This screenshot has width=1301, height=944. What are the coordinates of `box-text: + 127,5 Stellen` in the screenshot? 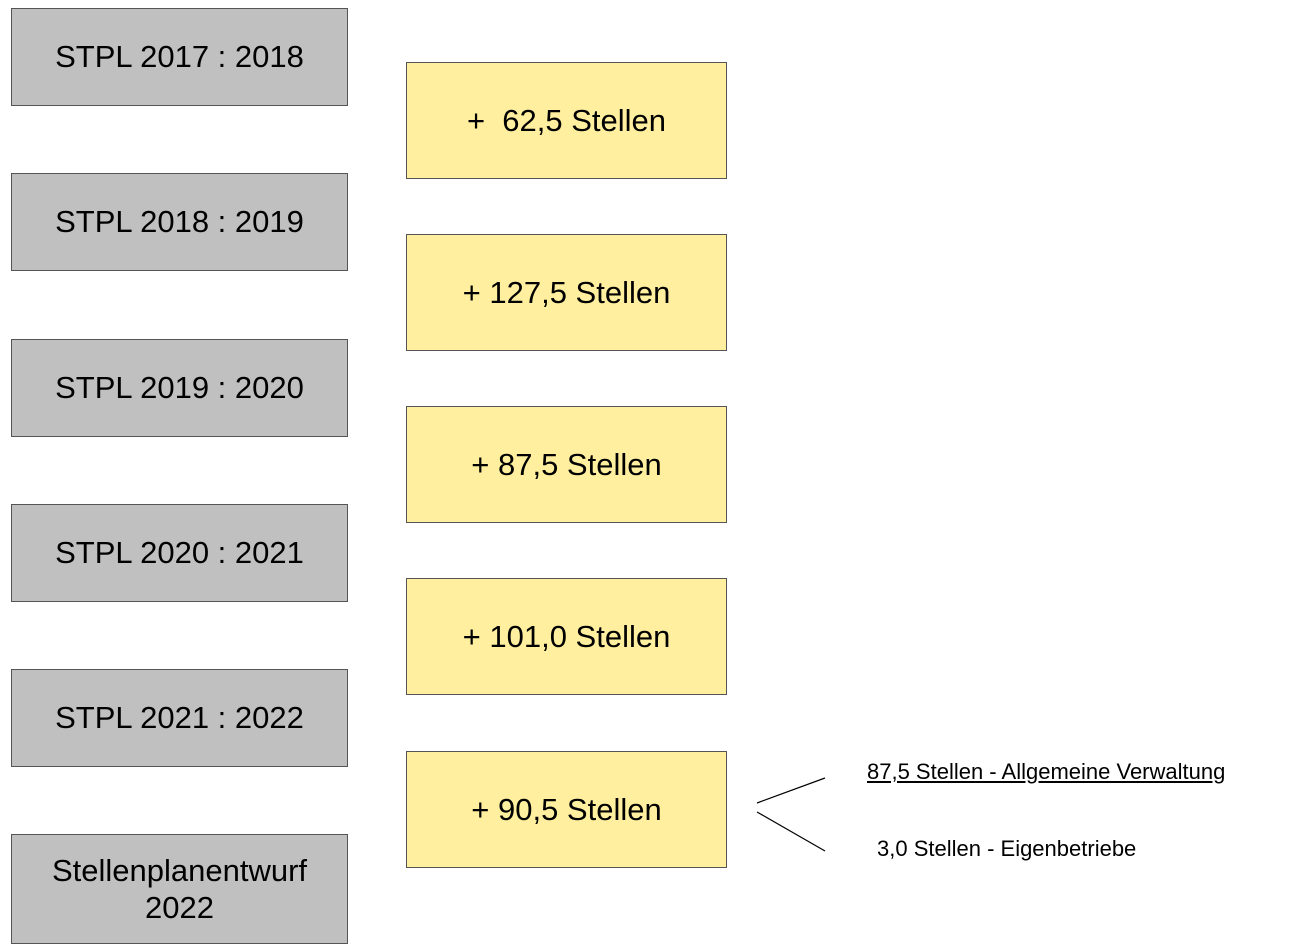 It's located at (566, 292).